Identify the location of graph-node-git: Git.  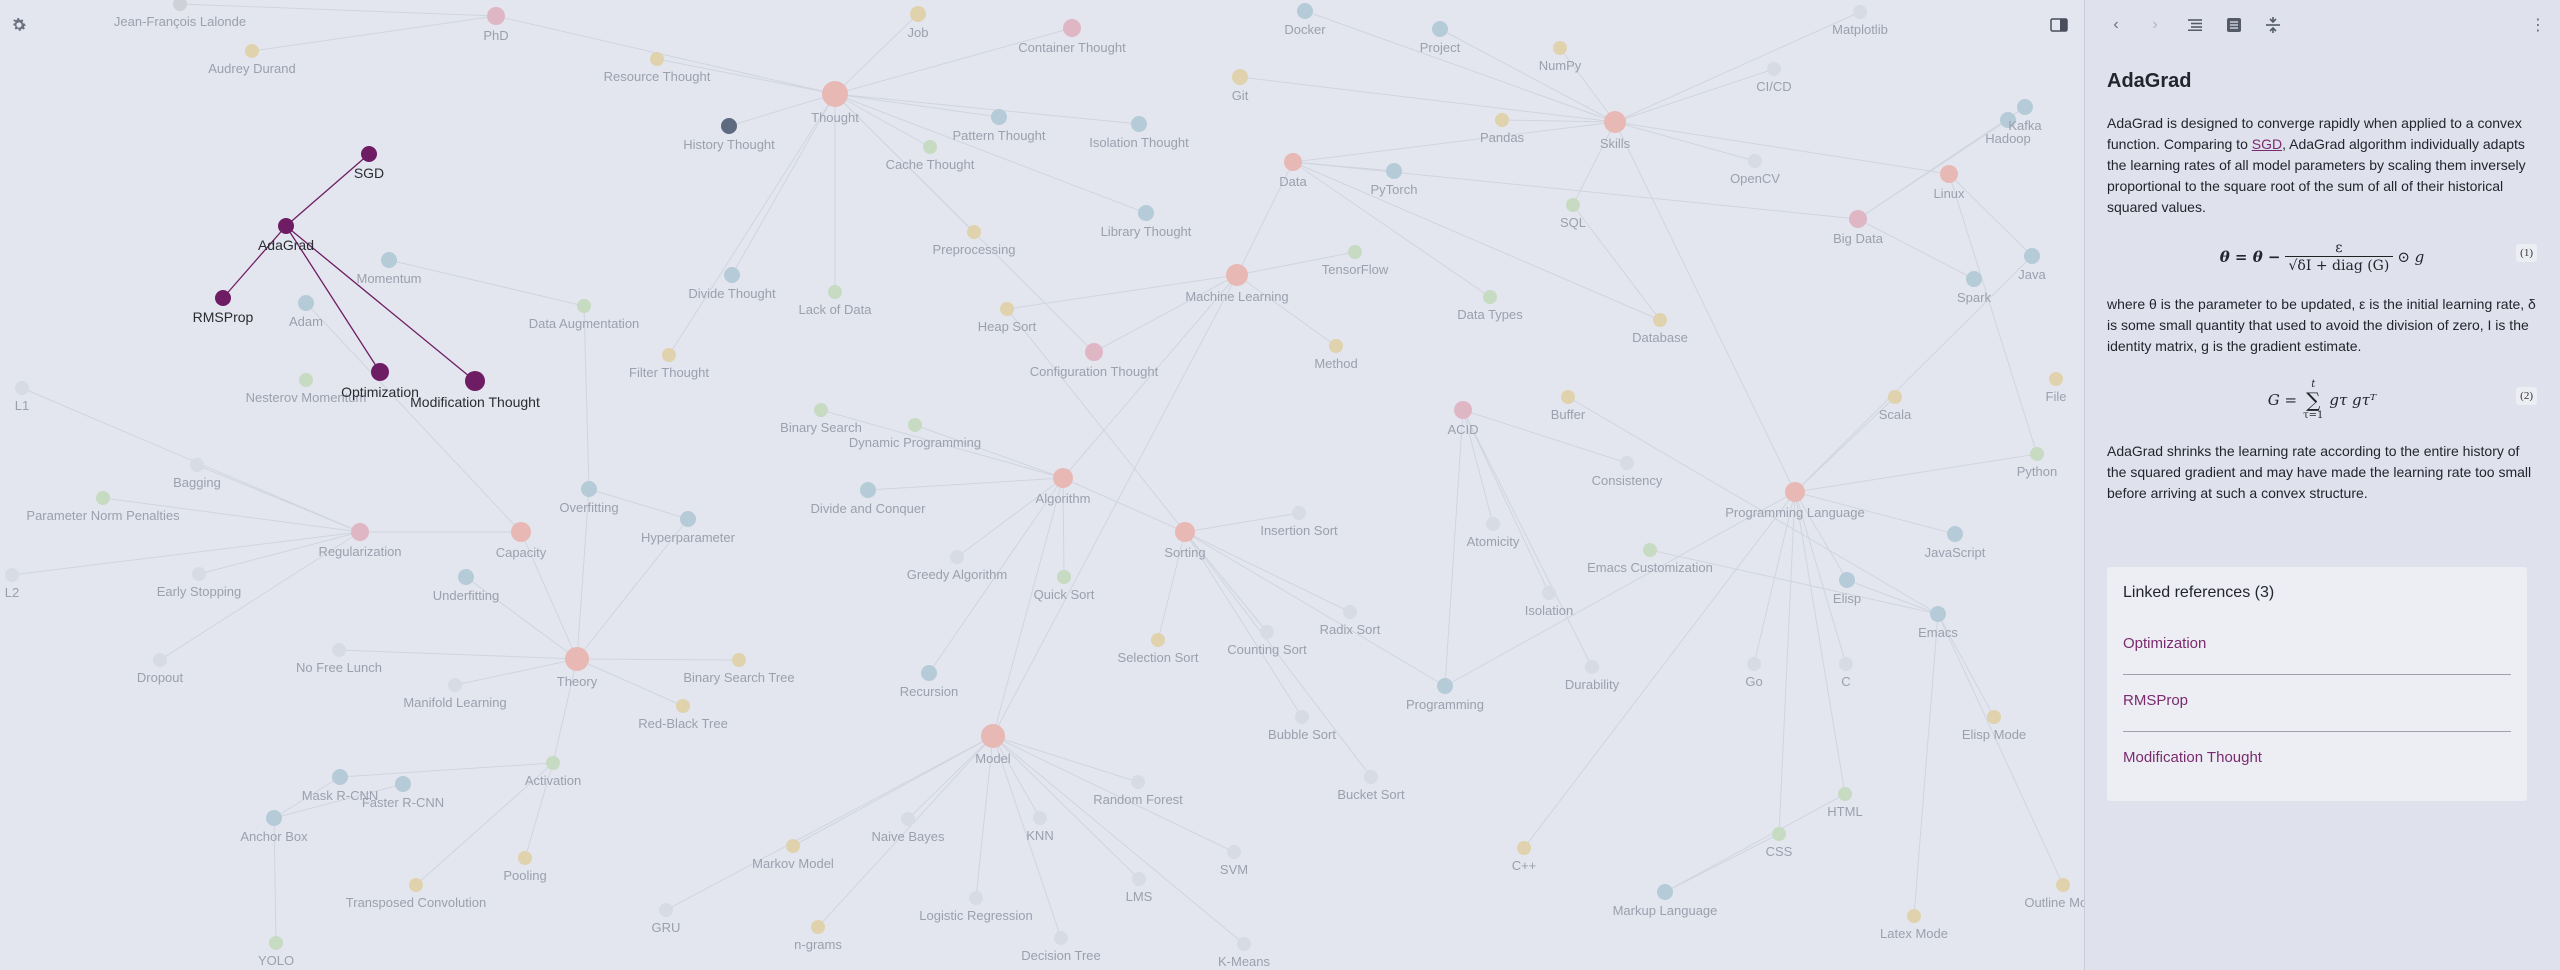
(1240, 86).